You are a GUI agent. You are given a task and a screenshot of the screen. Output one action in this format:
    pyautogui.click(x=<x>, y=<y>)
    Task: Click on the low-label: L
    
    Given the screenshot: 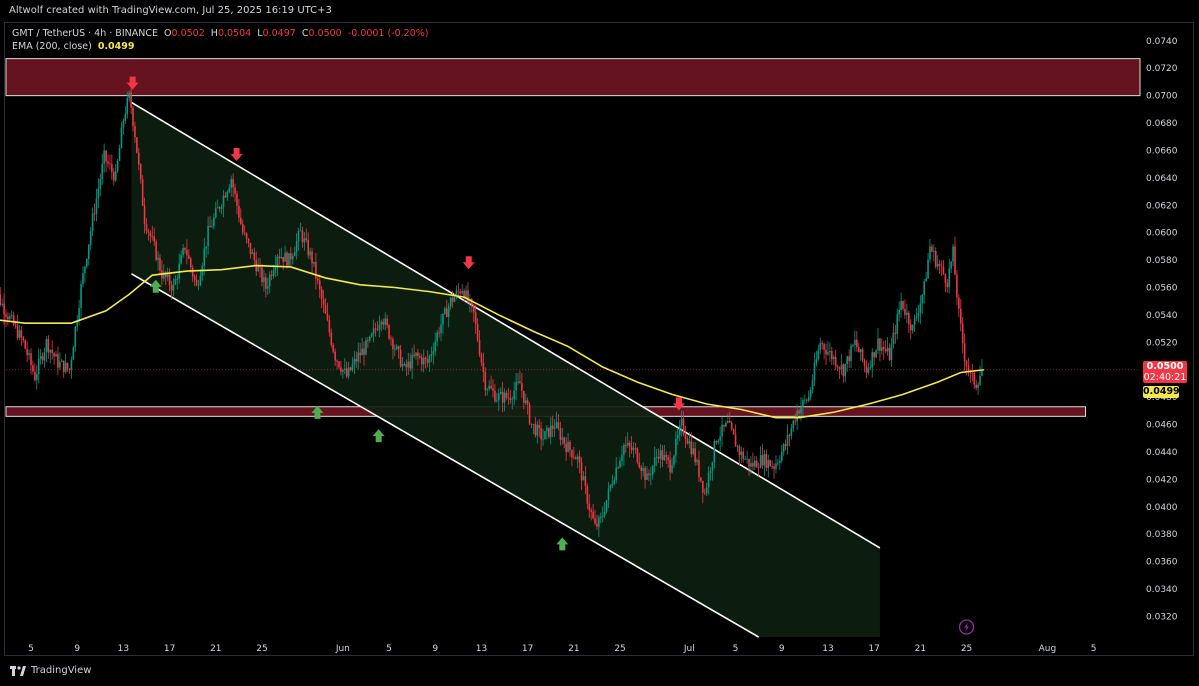 What is the action you would take?
    pyautogui.click(x=260, y=33)
    